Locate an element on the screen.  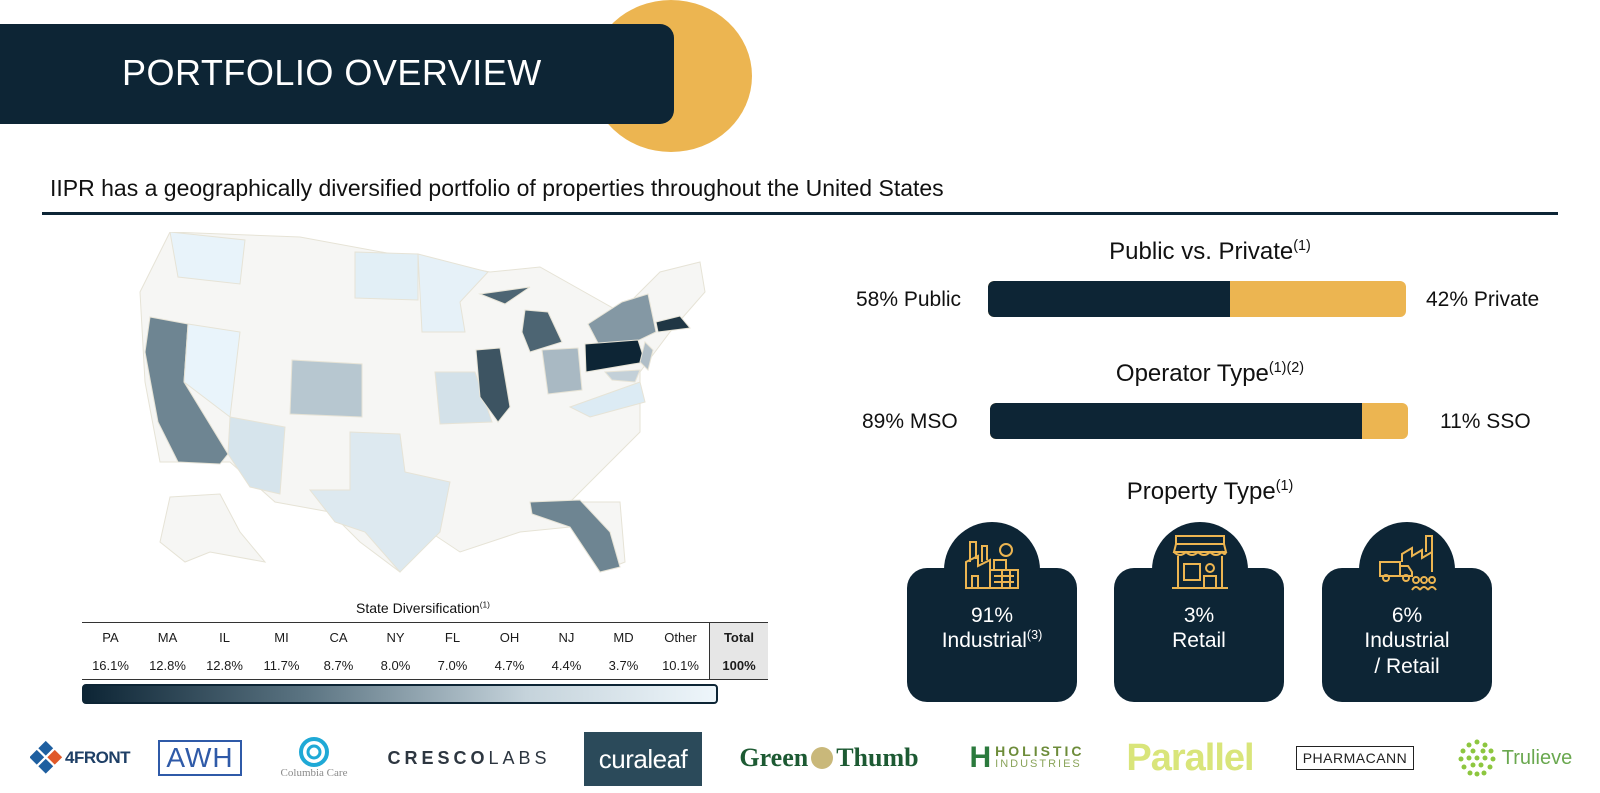
table-cell: CA is located at coordinates (338, 636).